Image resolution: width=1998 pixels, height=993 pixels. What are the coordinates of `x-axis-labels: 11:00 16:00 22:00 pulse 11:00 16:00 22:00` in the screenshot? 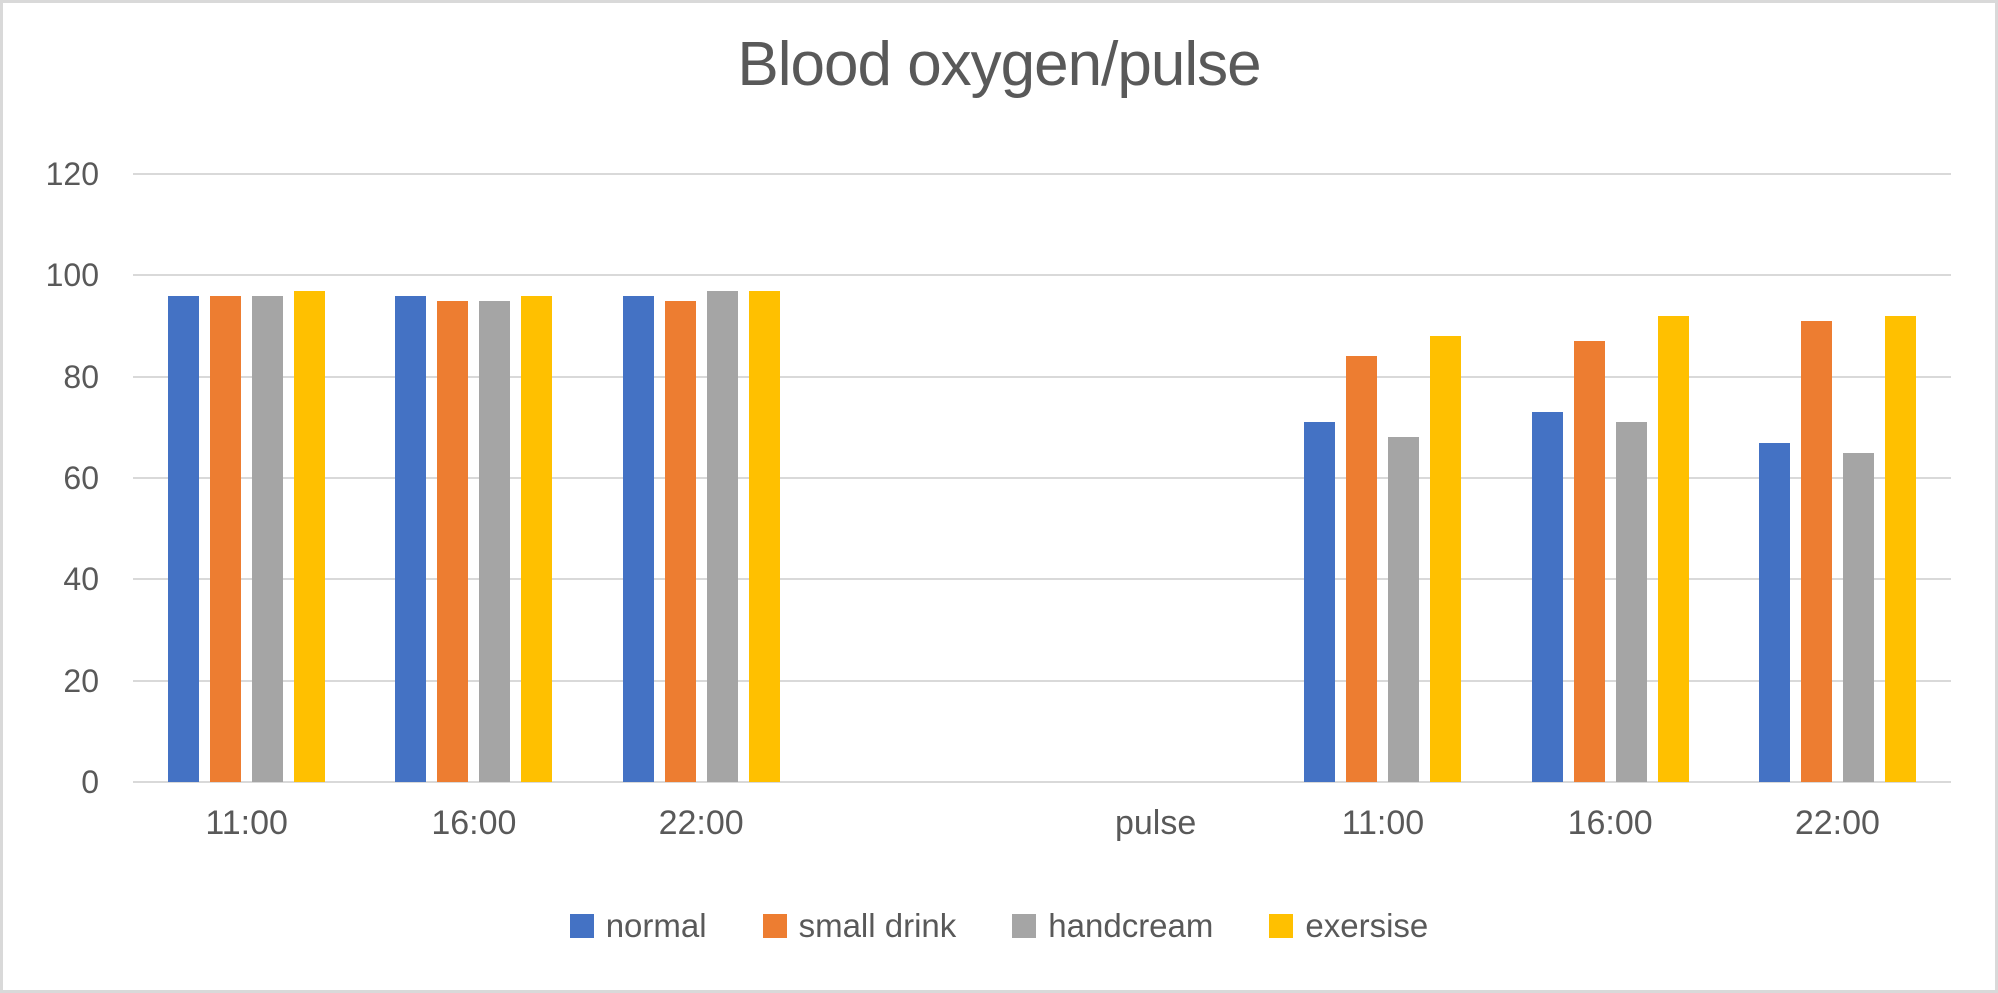 It's located at (1042, 823).